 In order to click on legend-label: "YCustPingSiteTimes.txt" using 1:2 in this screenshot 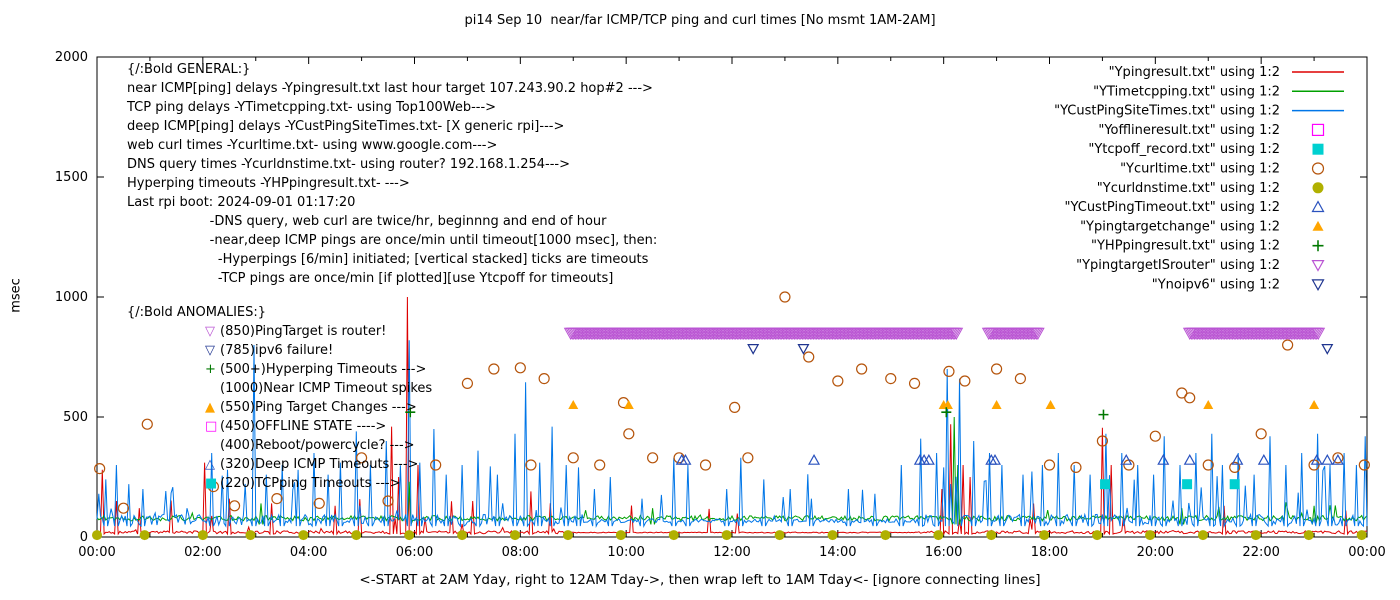, I will do `click(1167, 111)`.